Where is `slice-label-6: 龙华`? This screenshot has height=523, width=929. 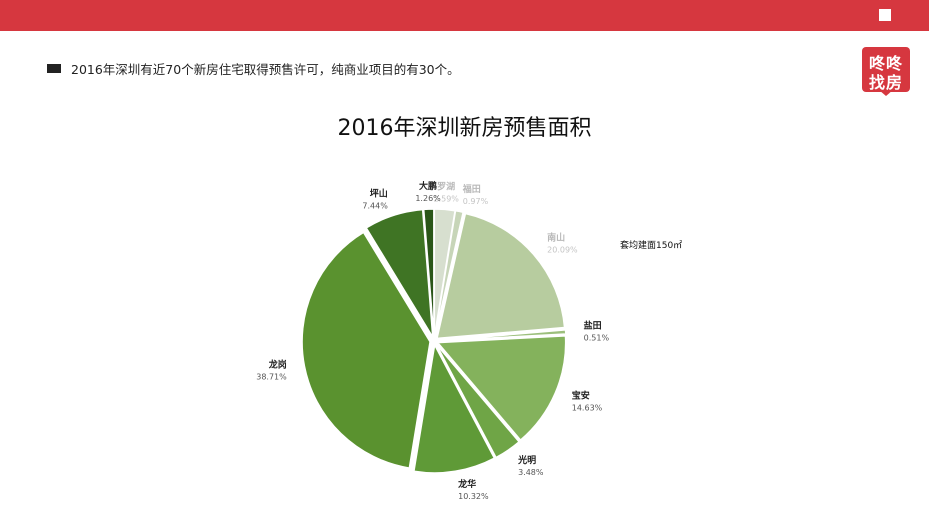 slice-label-6: 龙华 is located at coordinates (466, 484).